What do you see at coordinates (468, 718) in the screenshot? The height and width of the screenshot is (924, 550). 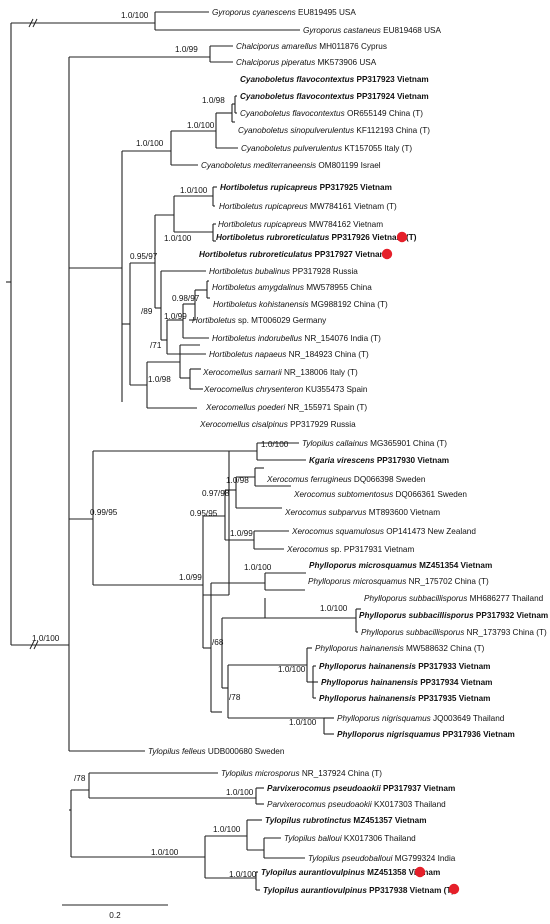 I see `taxon-accession: JQ003649 Thailand` at bounding box center [468, 718].